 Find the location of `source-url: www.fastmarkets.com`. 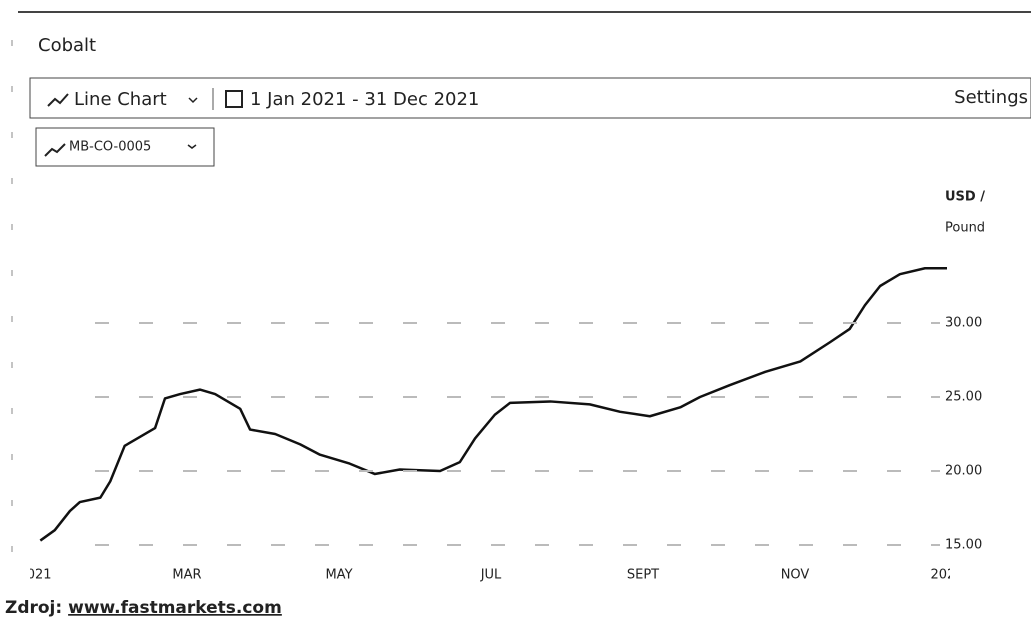

source-url: www.fastmarkets.com is located at coordinates (175, 608).